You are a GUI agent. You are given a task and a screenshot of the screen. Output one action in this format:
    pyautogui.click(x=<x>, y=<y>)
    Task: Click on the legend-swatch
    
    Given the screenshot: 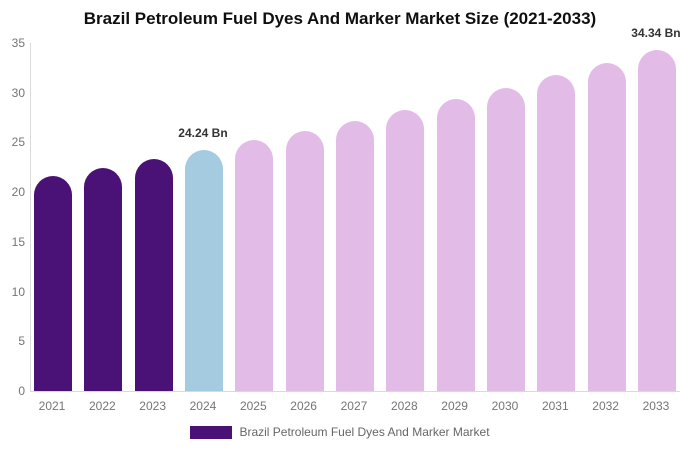 What is the action you would take?
    pyautogui.click(x=211, y=432)
    